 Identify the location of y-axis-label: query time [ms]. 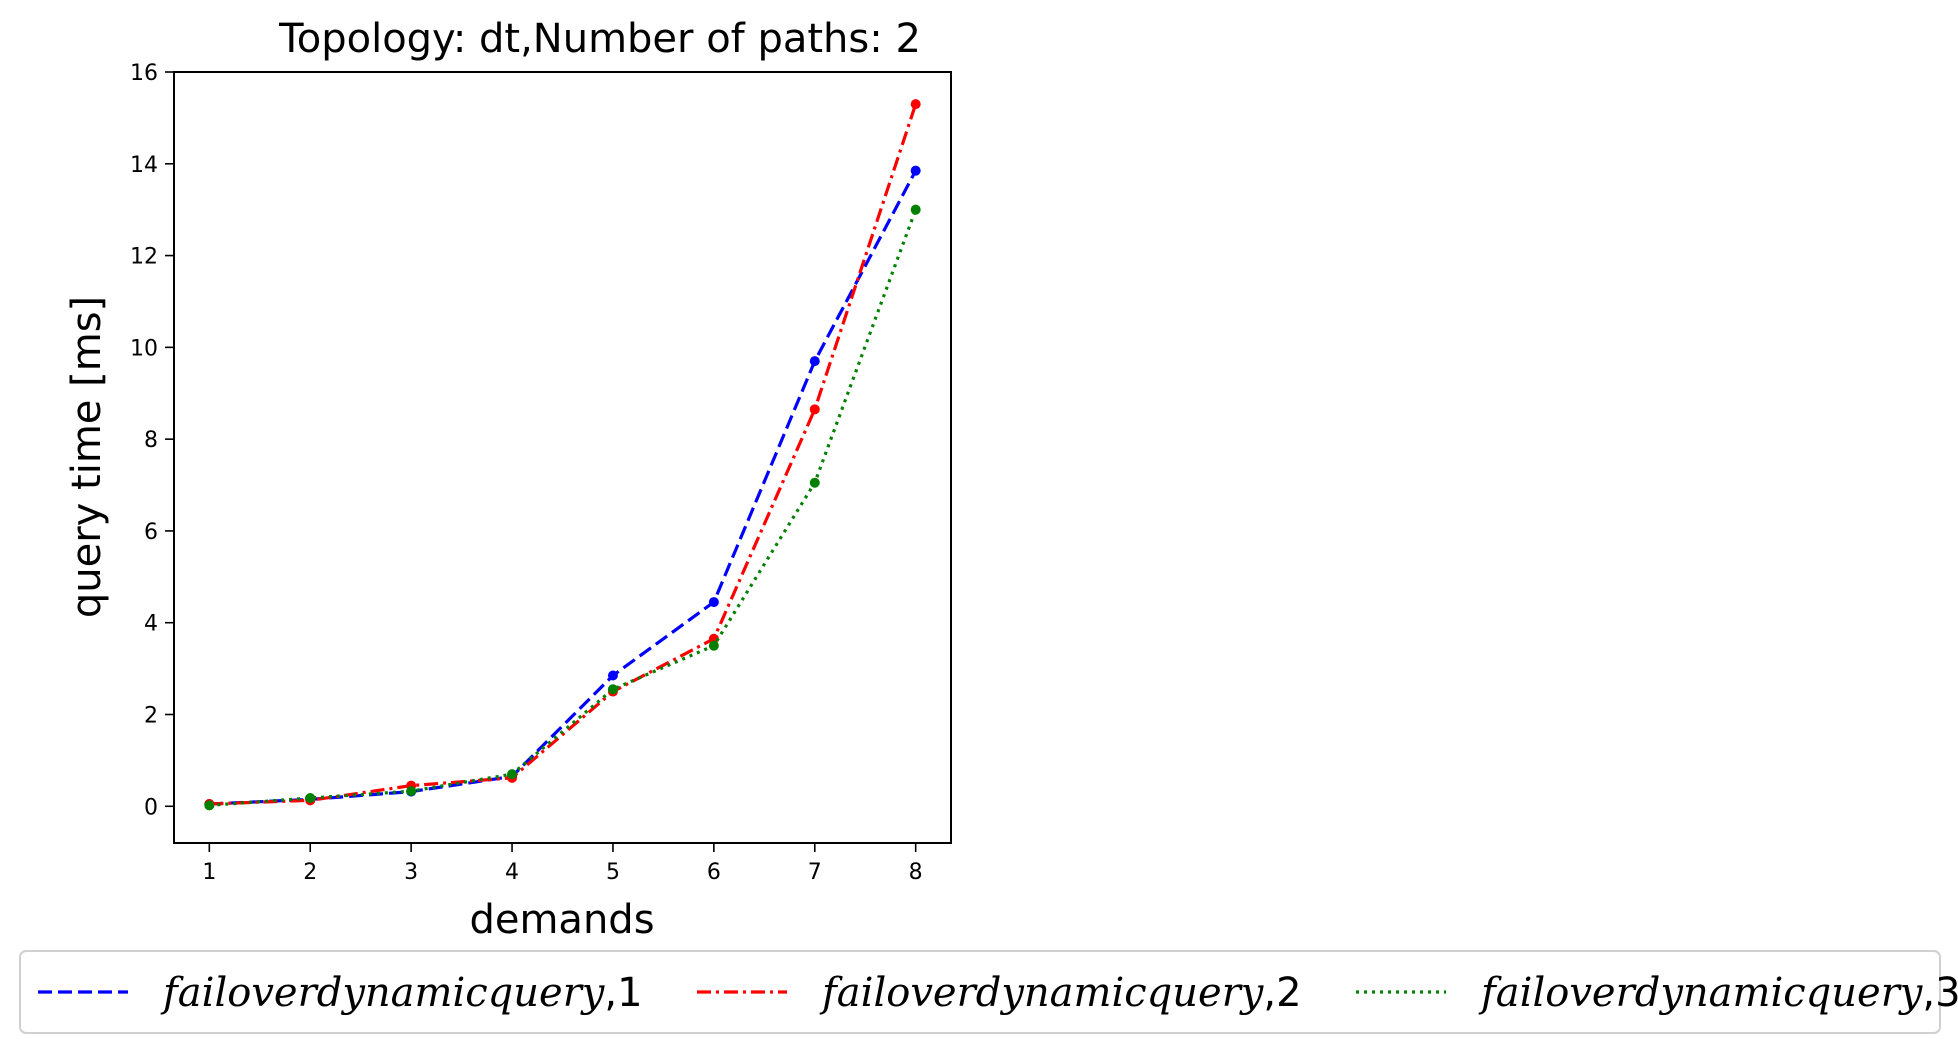
(87, 457).